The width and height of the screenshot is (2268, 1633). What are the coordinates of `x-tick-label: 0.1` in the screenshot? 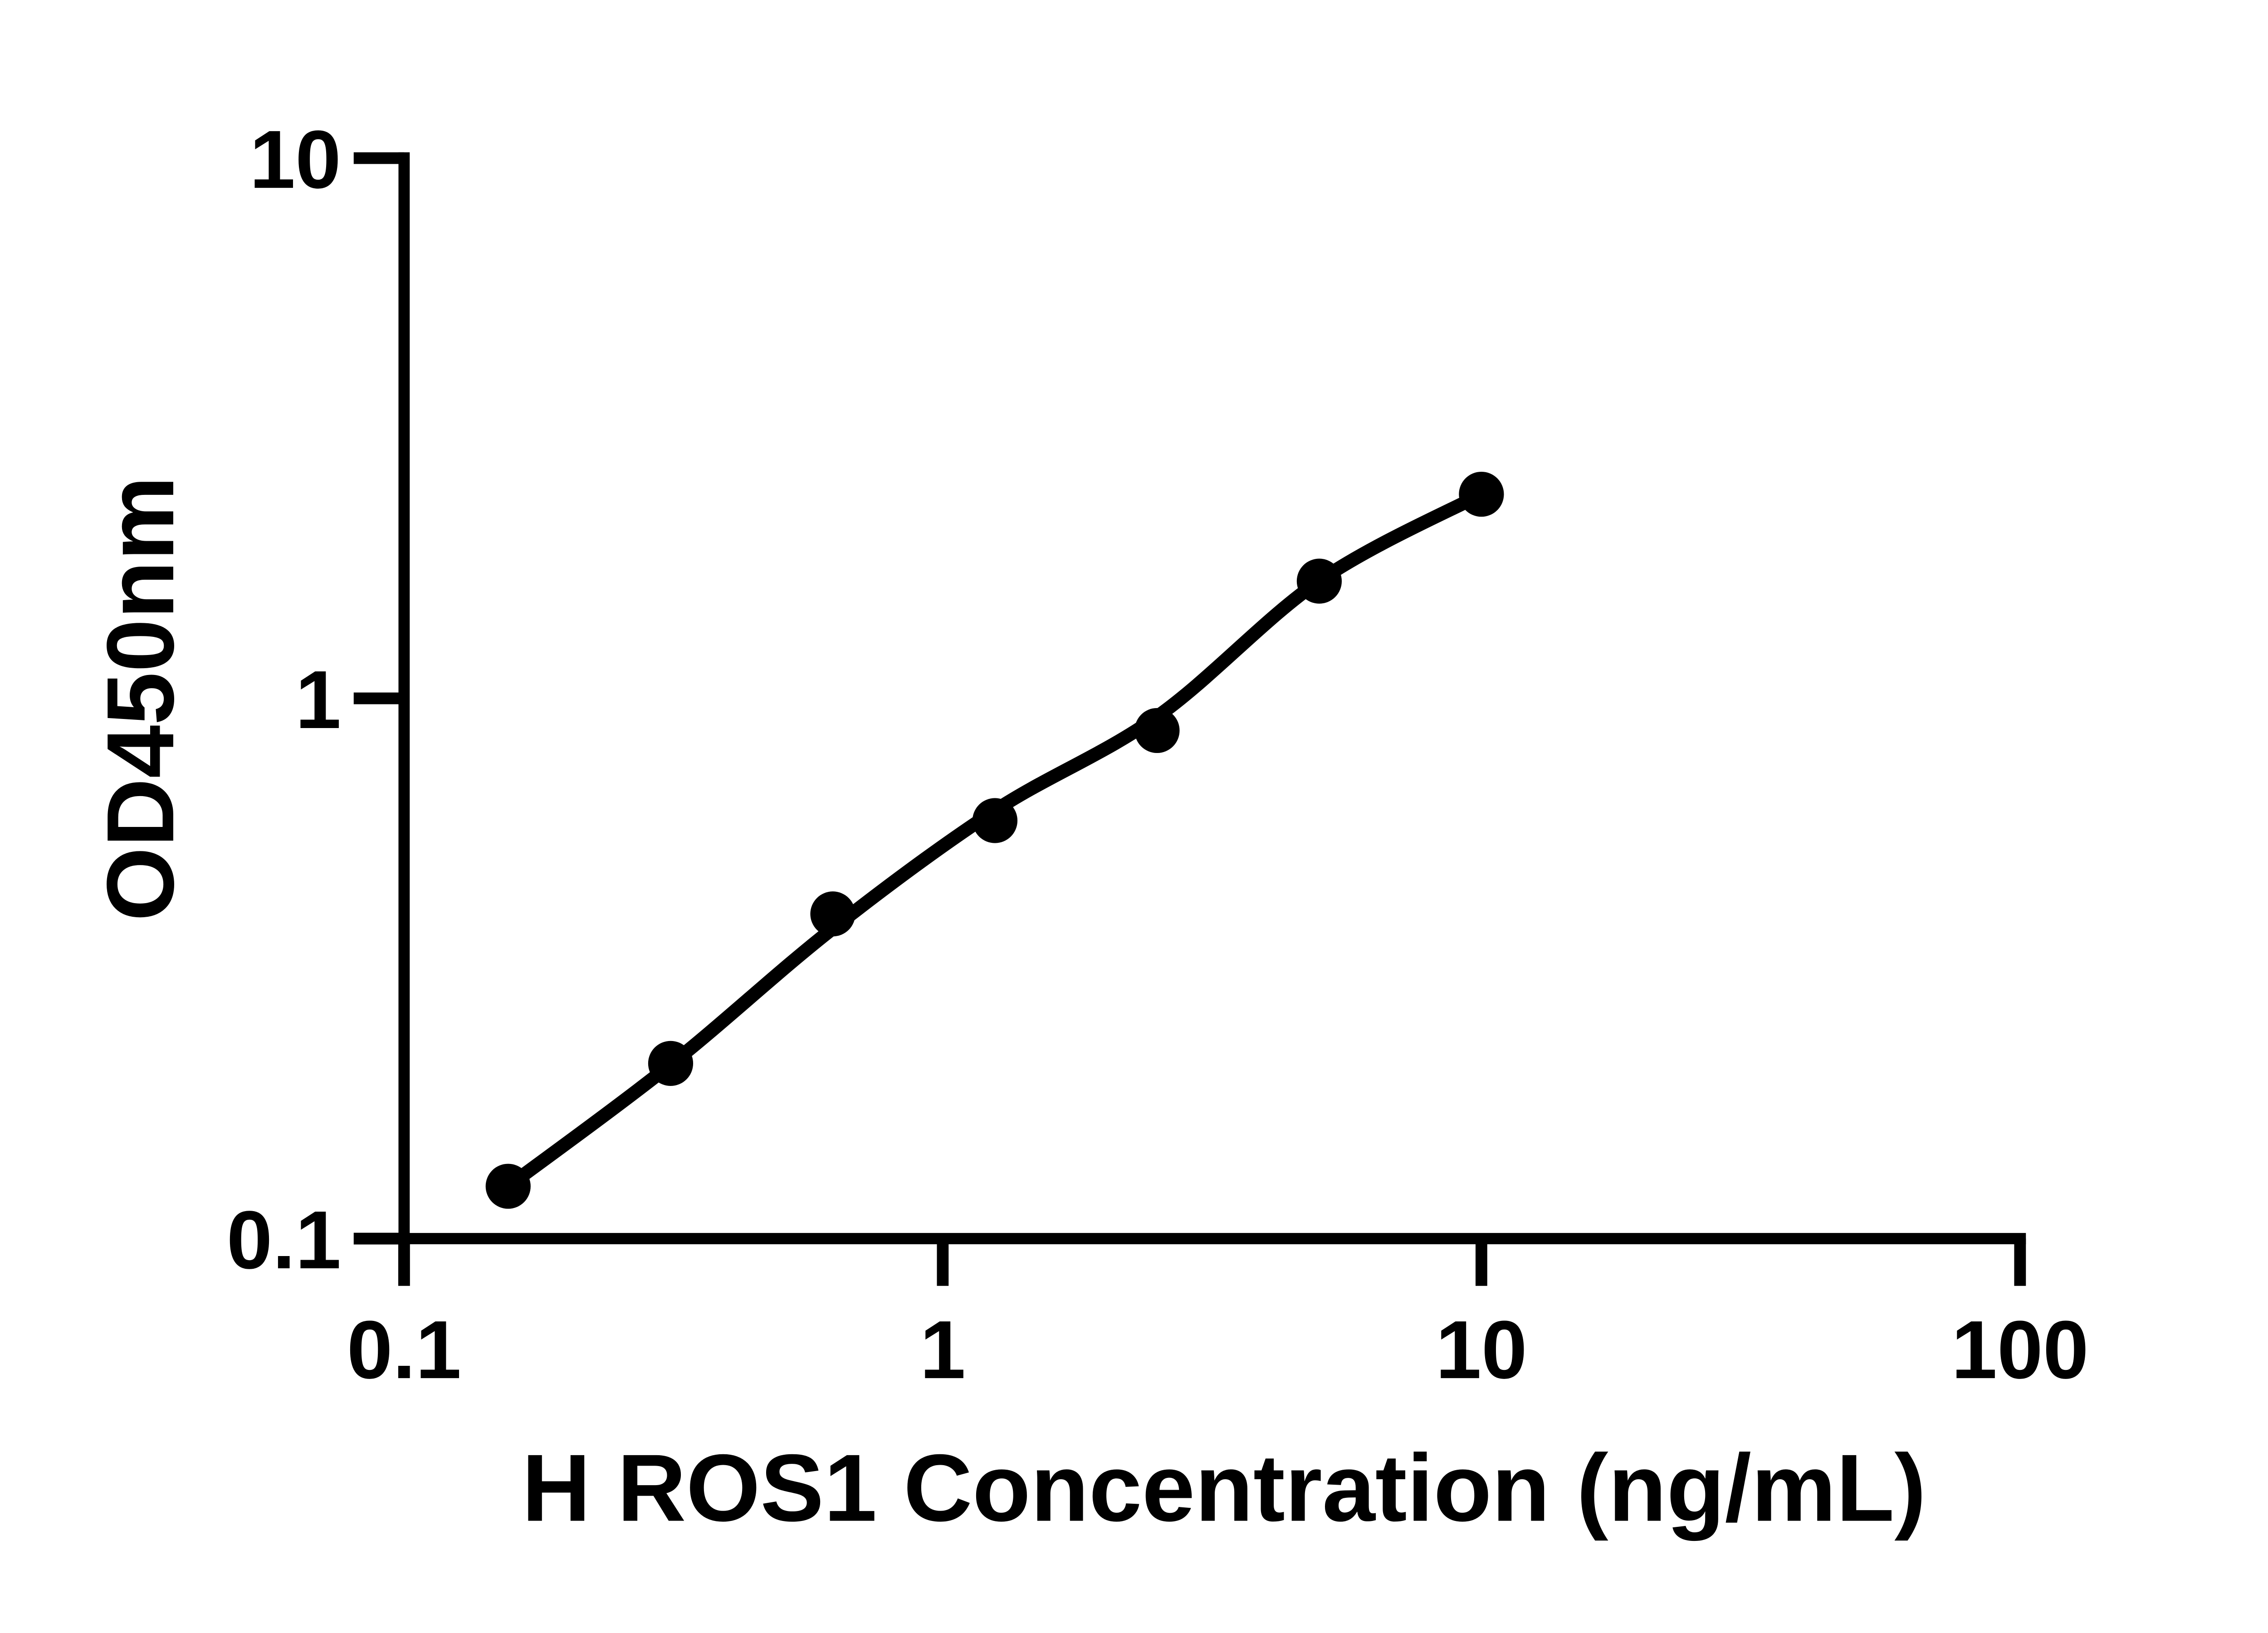 It's located at (404, 1350).